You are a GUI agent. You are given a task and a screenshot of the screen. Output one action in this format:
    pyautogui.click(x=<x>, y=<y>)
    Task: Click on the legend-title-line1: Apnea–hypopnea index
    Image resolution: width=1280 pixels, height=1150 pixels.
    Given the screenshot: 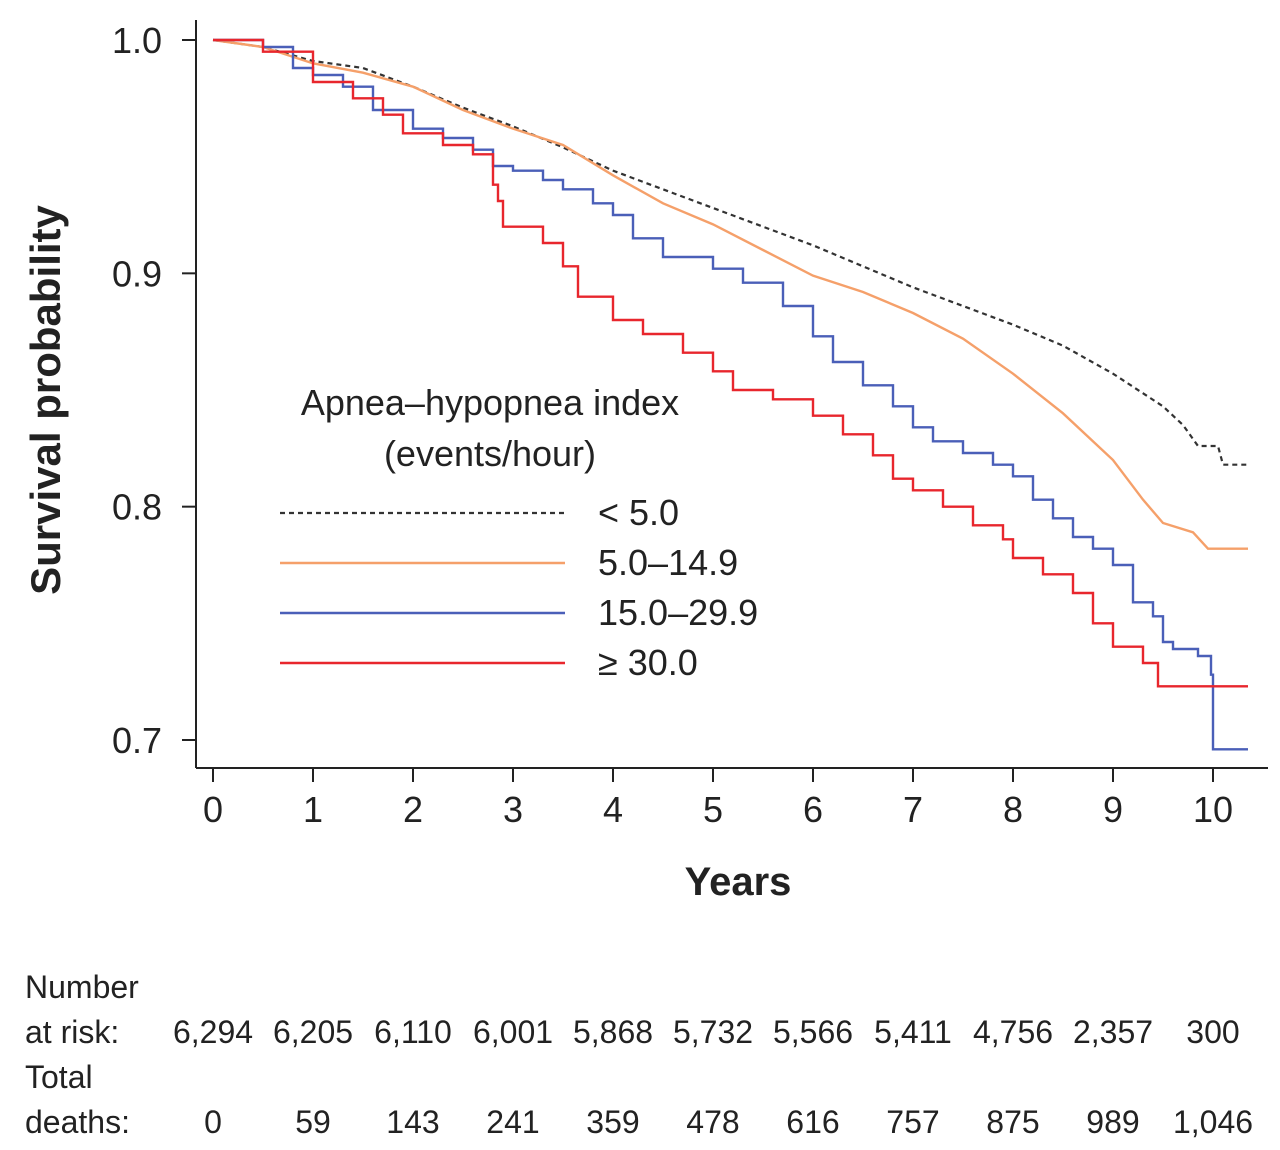 What is the action you would take?
    pyautogui.click(x=490, y=402)
    